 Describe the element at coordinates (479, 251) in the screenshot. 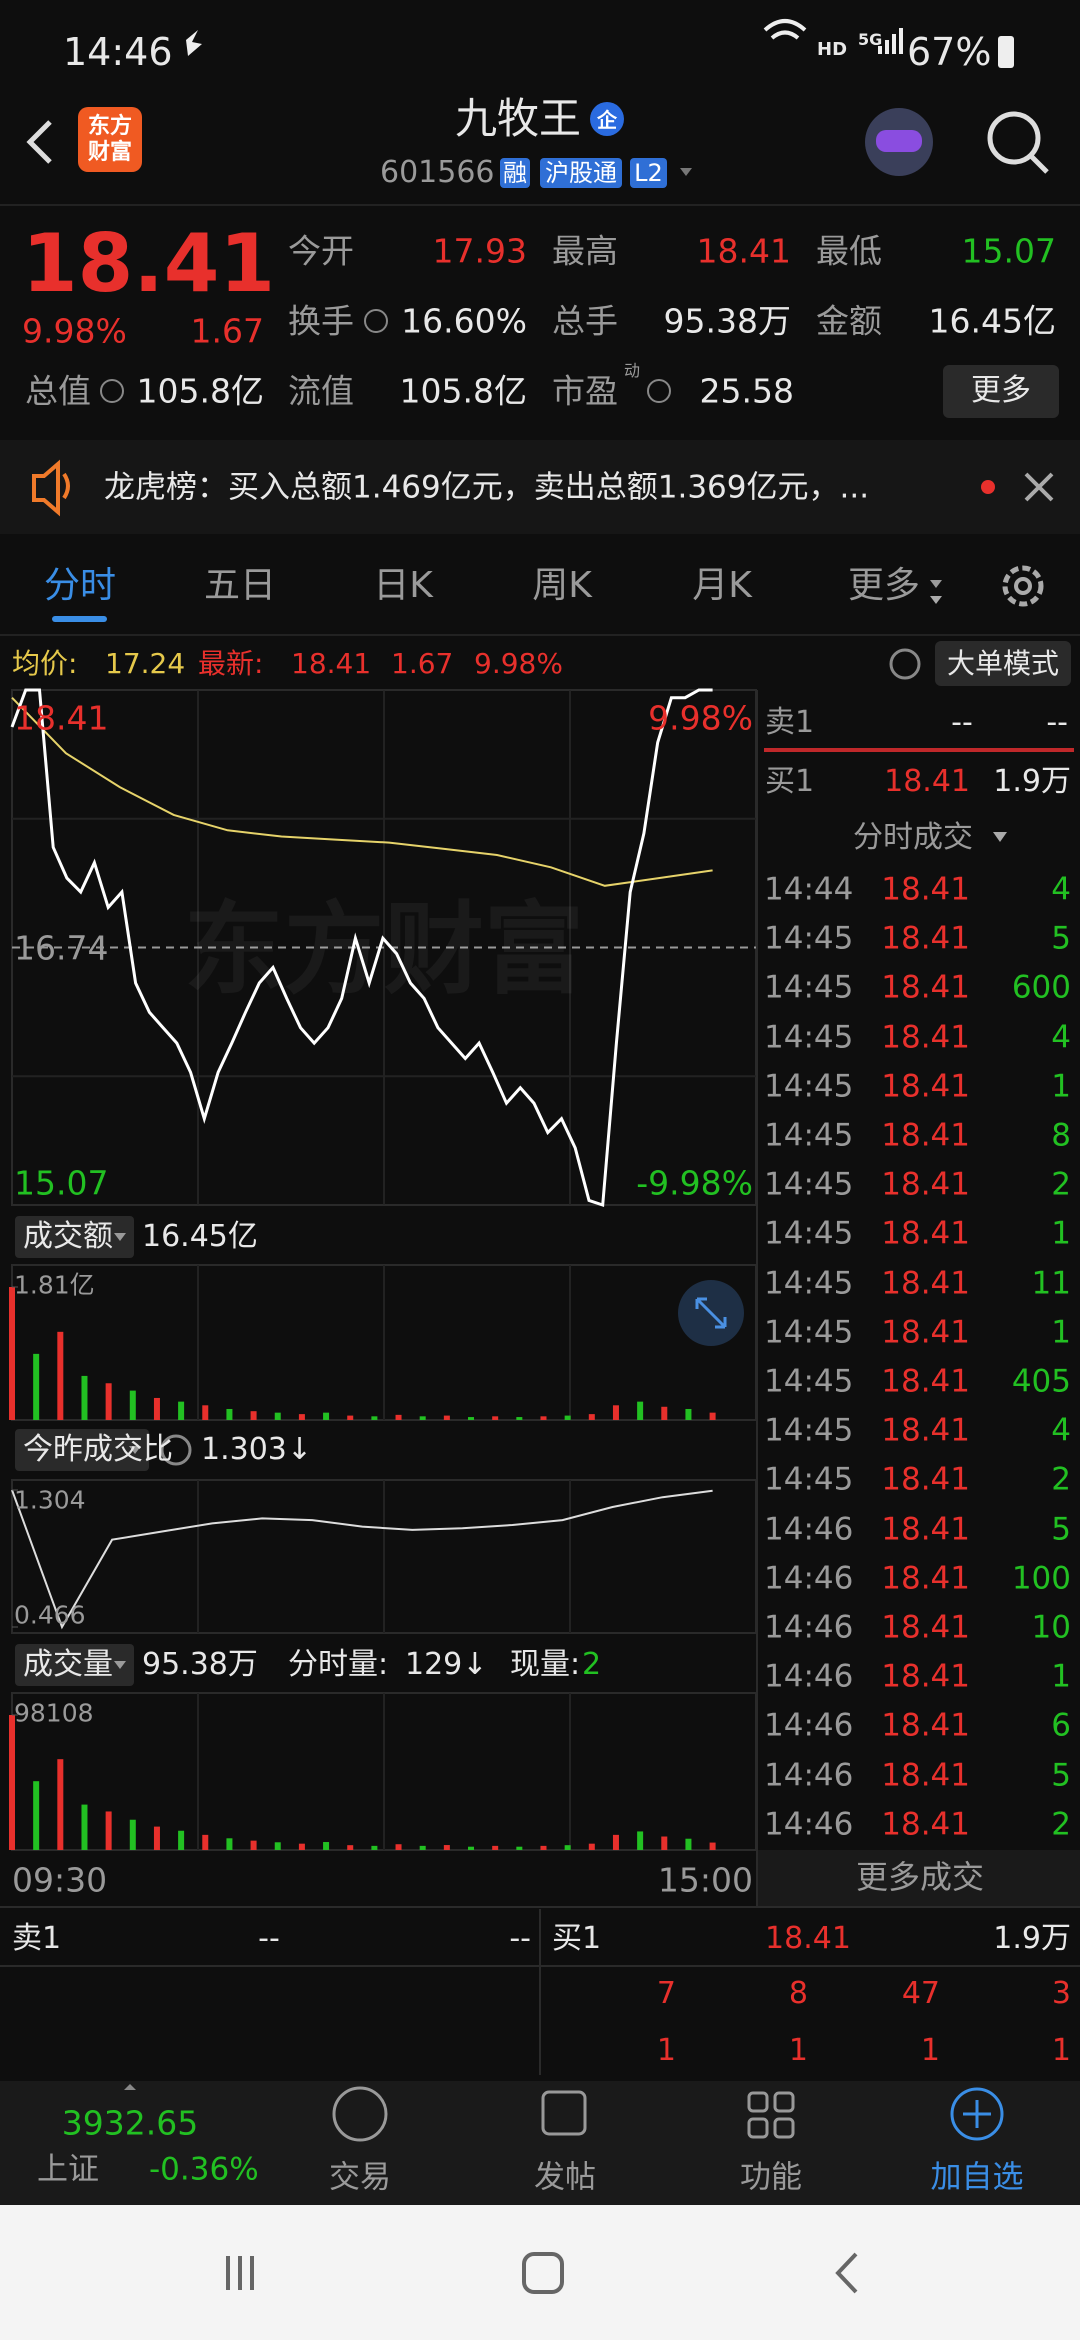

I see `field-value: 17.93` at that location.